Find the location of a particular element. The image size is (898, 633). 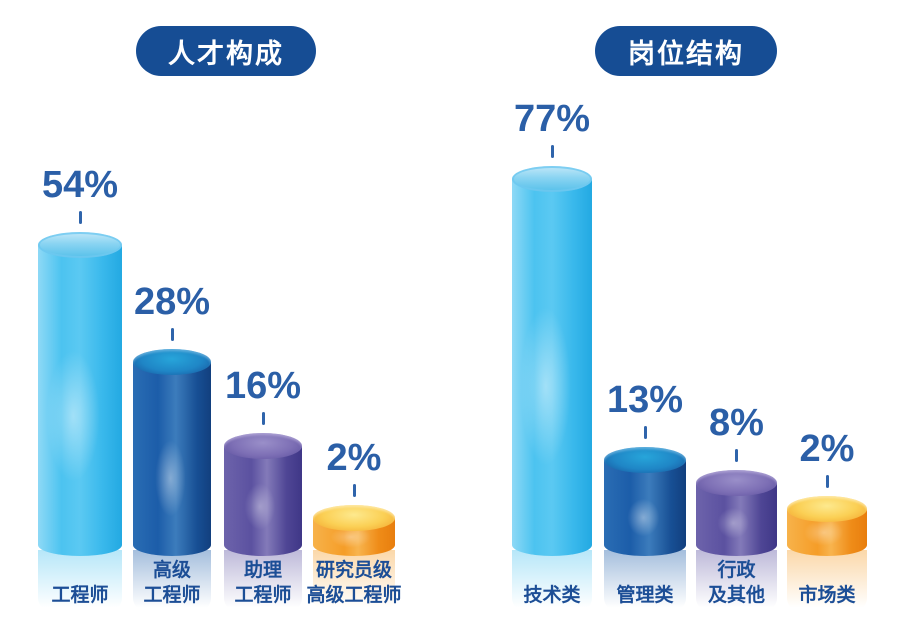

bar-value-label: 8% is located at coordinates (737, 427).